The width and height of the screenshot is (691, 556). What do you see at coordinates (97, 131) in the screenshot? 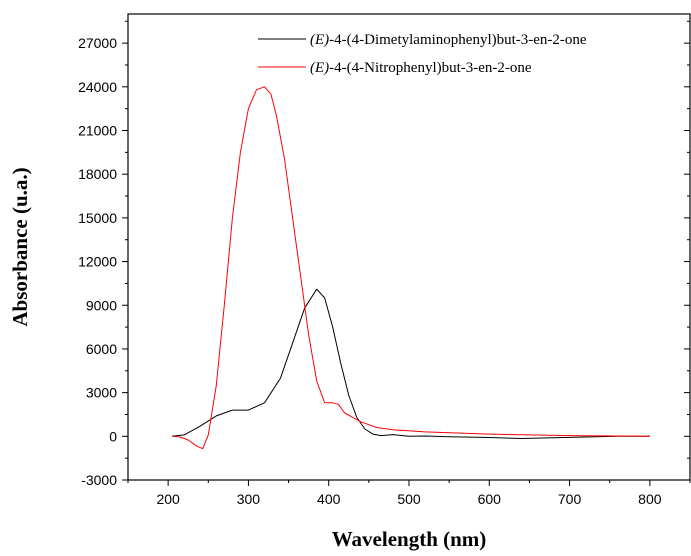
I see `y-tick-label: 21000` at bounding box center [97, 131].